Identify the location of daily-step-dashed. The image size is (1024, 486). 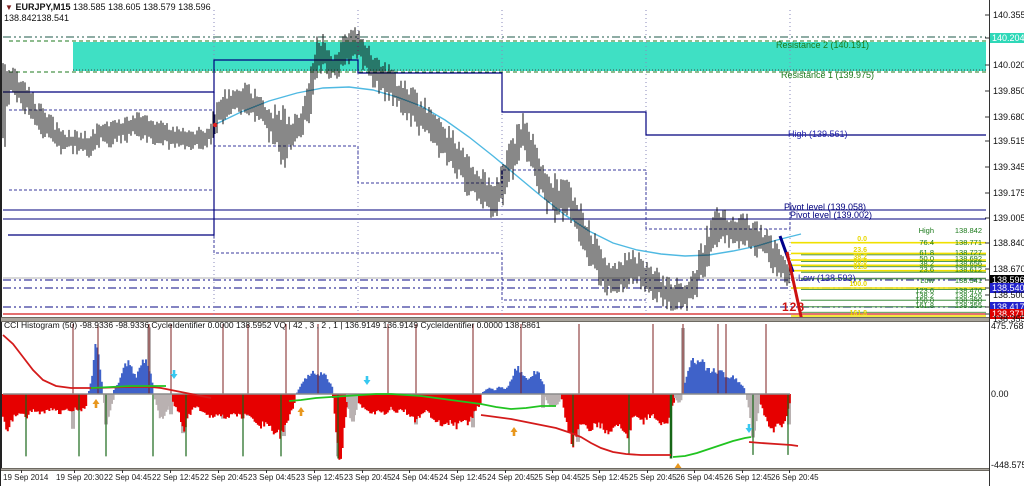
(327, 245).